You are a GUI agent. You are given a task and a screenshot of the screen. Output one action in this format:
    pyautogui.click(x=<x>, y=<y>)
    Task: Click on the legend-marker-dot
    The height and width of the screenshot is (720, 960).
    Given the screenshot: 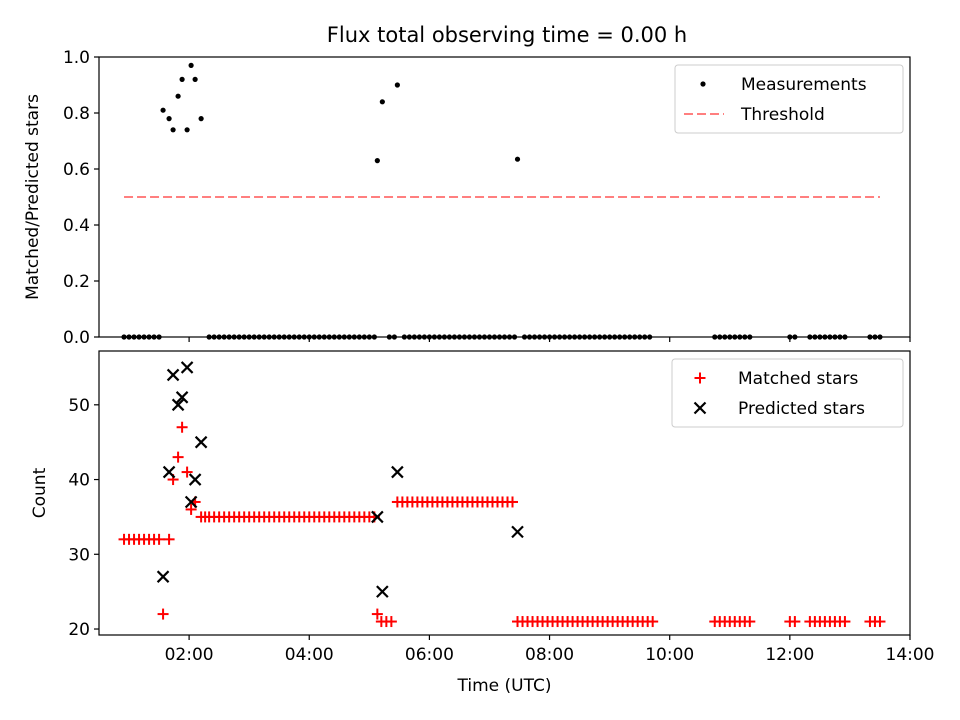 What is the action you would take?
    pyautogui.click(x=703, y=84)
    